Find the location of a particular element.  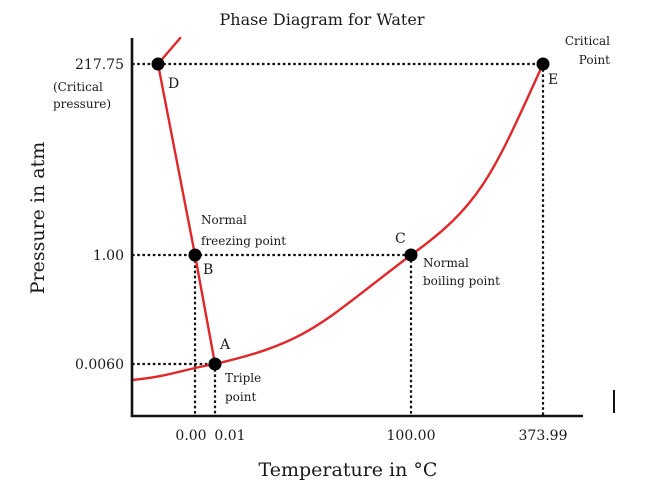

point-c is located at coordinates (411, 255).